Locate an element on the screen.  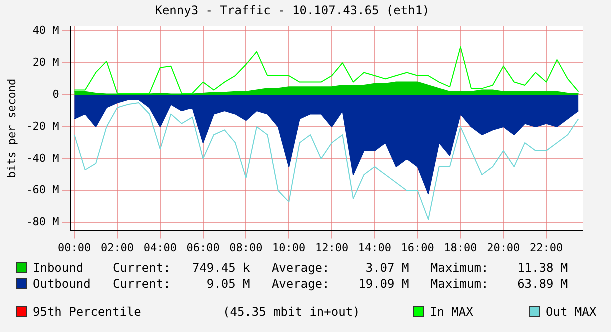
y-tick-label: 0 is located at coordinates (56, 94).